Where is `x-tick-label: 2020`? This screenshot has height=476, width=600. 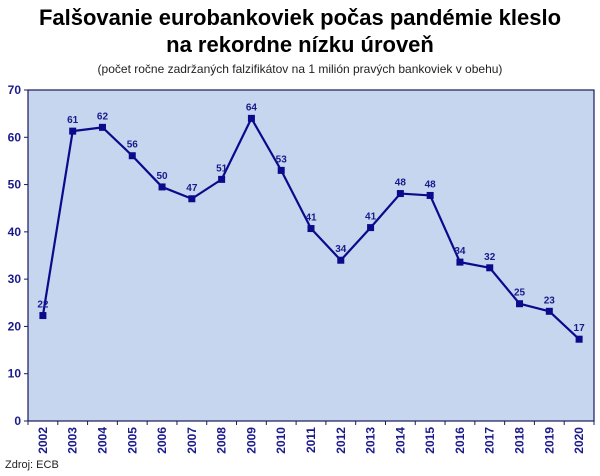 x-tick-label: 2020 is located at coordinates (579, 440).